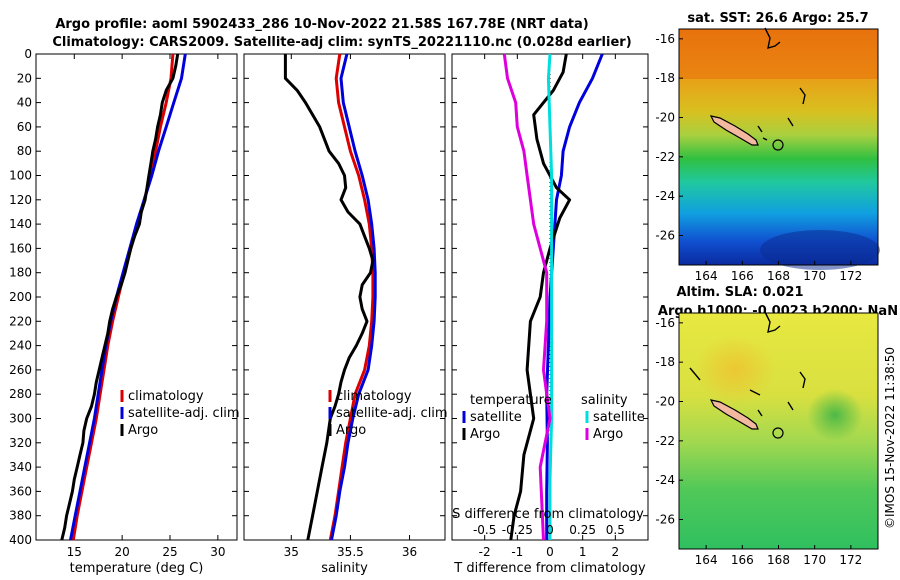 The height and width of the screenshot is (580, 900). I want to click on sst-map-islands, so click(781, 84).